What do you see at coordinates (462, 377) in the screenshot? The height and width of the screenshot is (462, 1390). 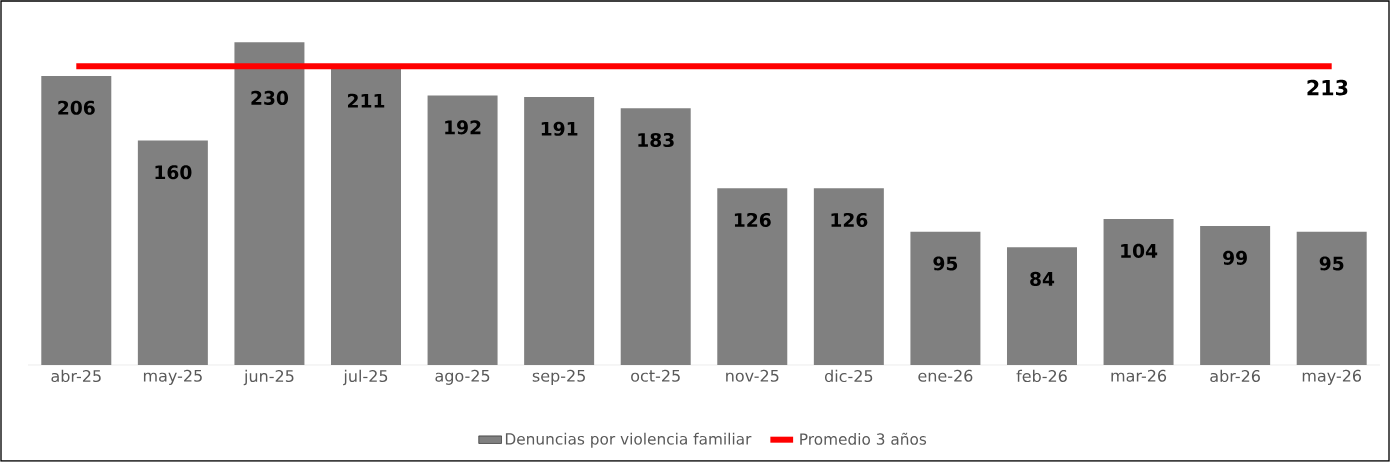 I see `x-tick-label: ago-25` at bounding box center [462, 377].